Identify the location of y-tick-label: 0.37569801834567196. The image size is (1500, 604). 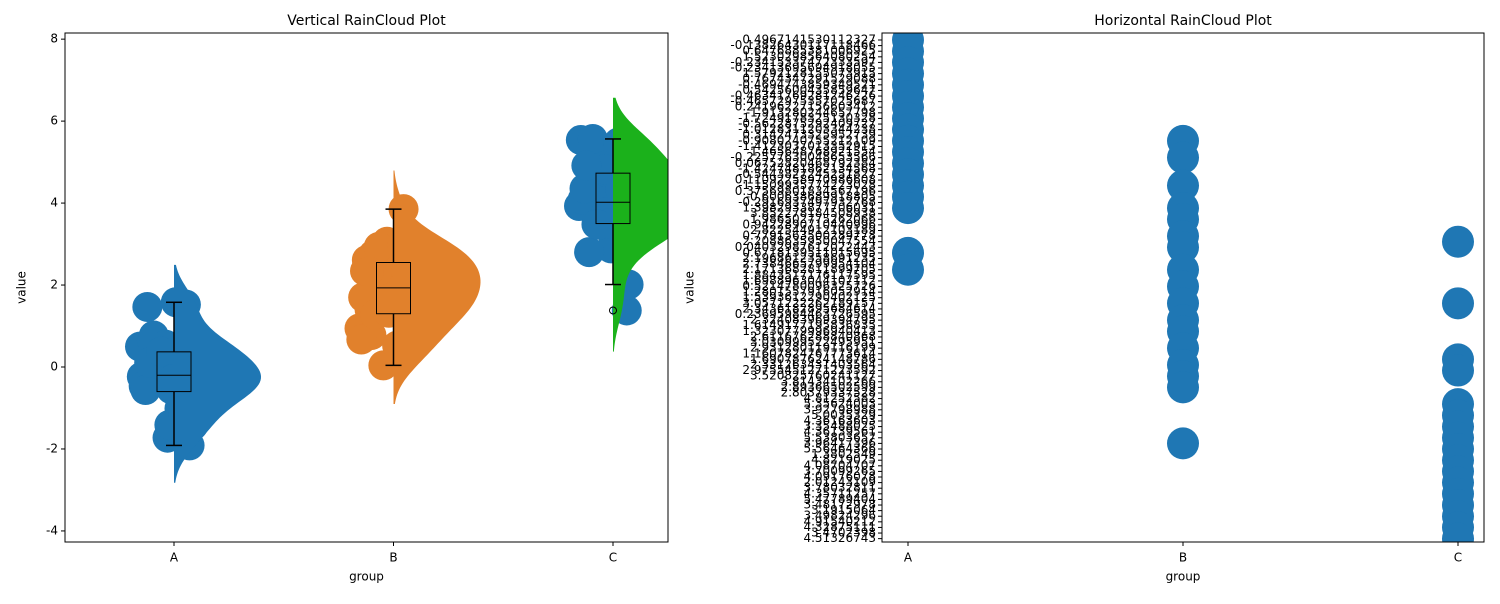
(805, 191).